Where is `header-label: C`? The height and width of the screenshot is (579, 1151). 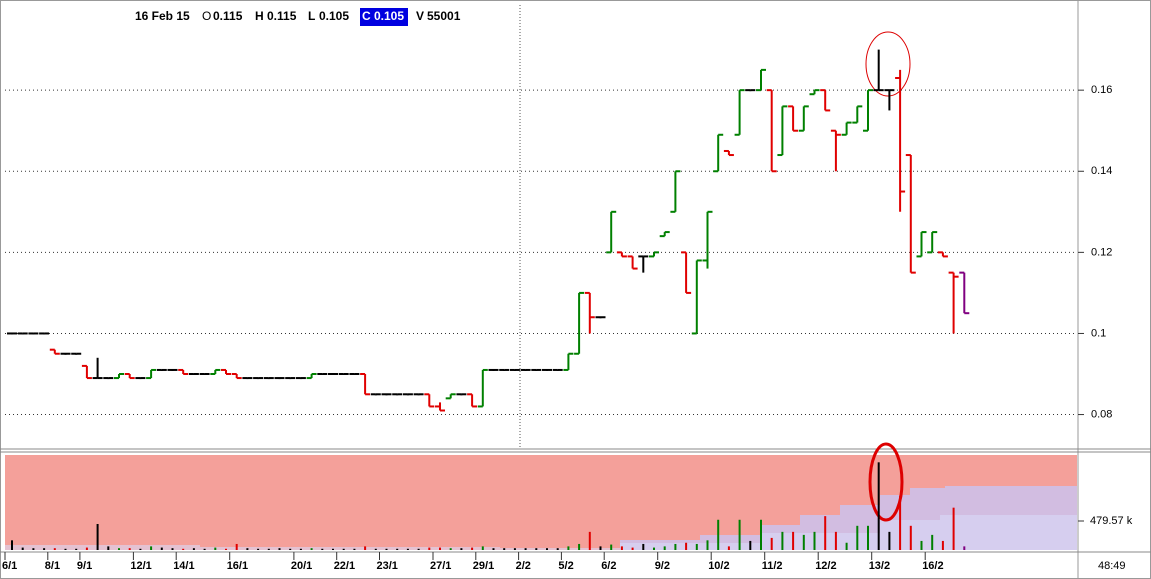 header-label: C is located at coordinates (366, 16).